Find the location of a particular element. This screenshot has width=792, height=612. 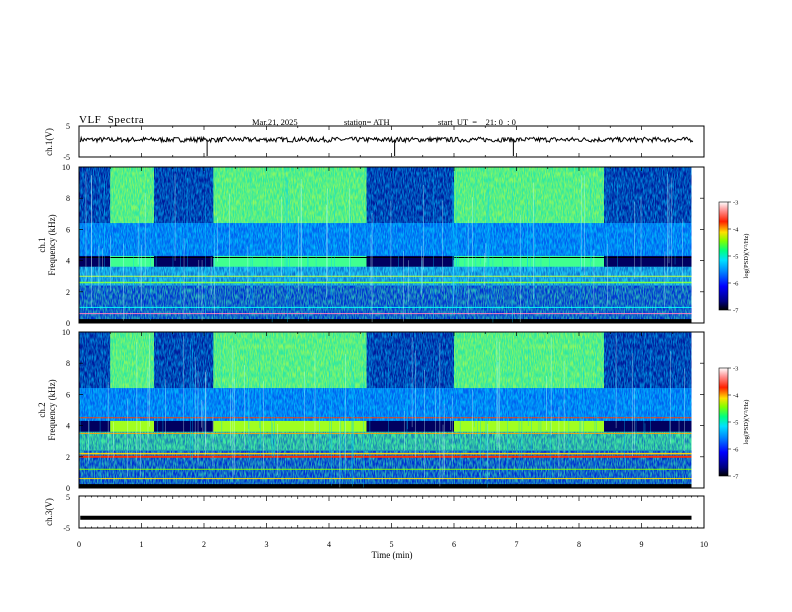

ch3-voltage-ylabel: ch.3(V) is located at coordinates (49, 512).